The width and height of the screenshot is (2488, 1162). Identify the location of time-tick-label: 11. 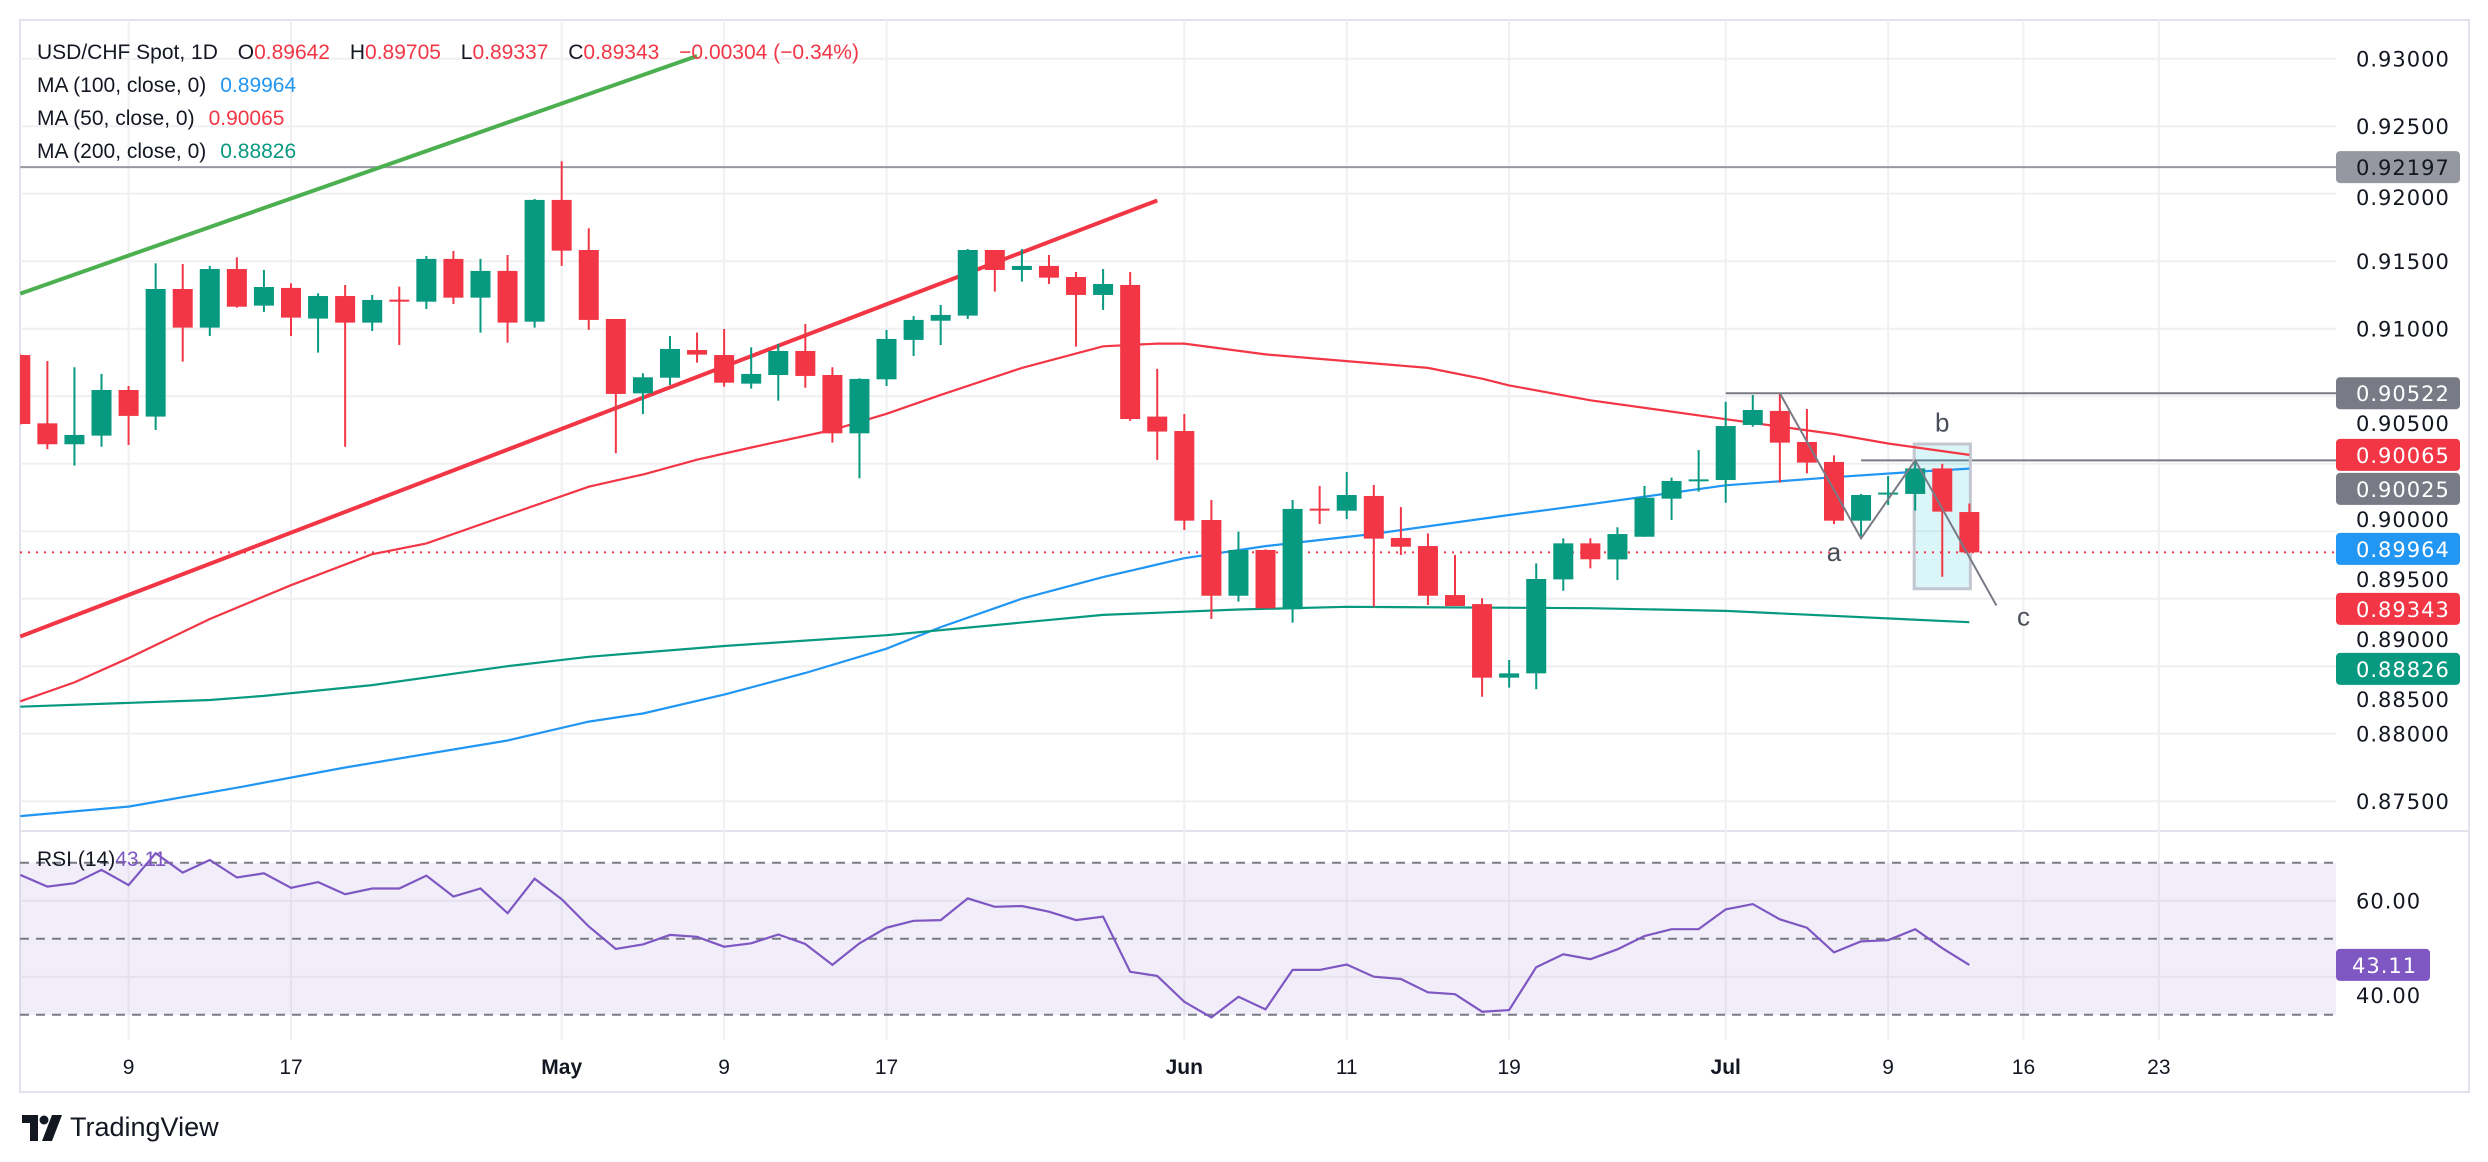
(1347, 1067).